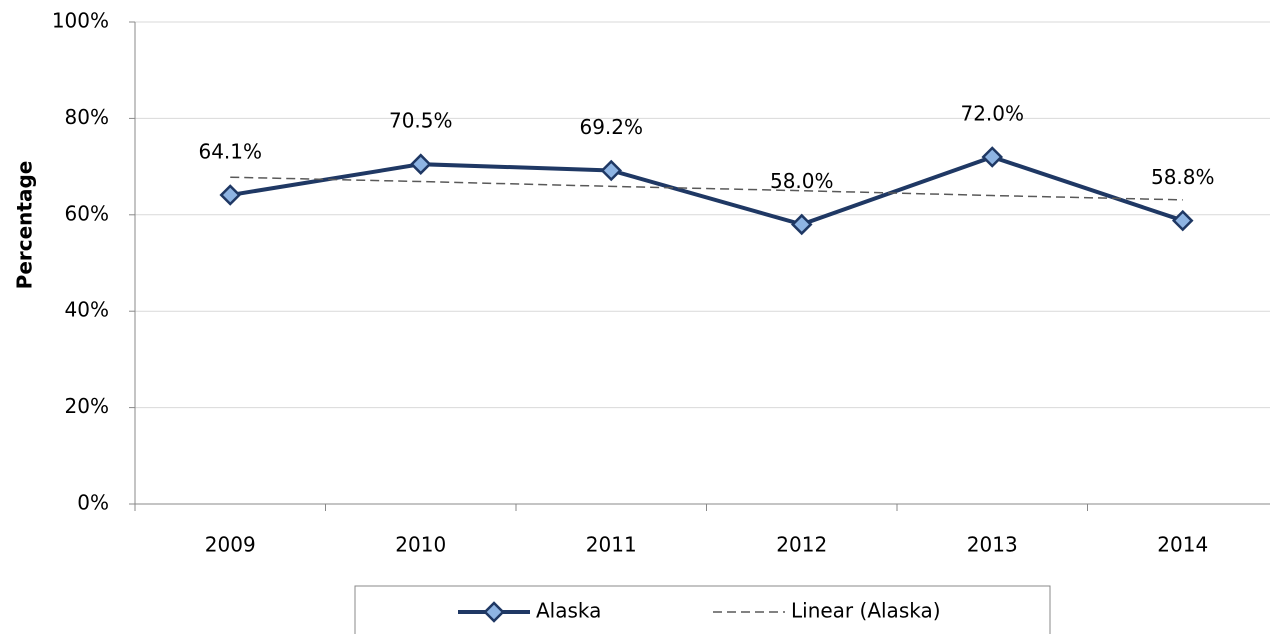 Image resolution: width=1270 pixels, height=634 pixels. I want to click on legend-marker, so click(494, 612).